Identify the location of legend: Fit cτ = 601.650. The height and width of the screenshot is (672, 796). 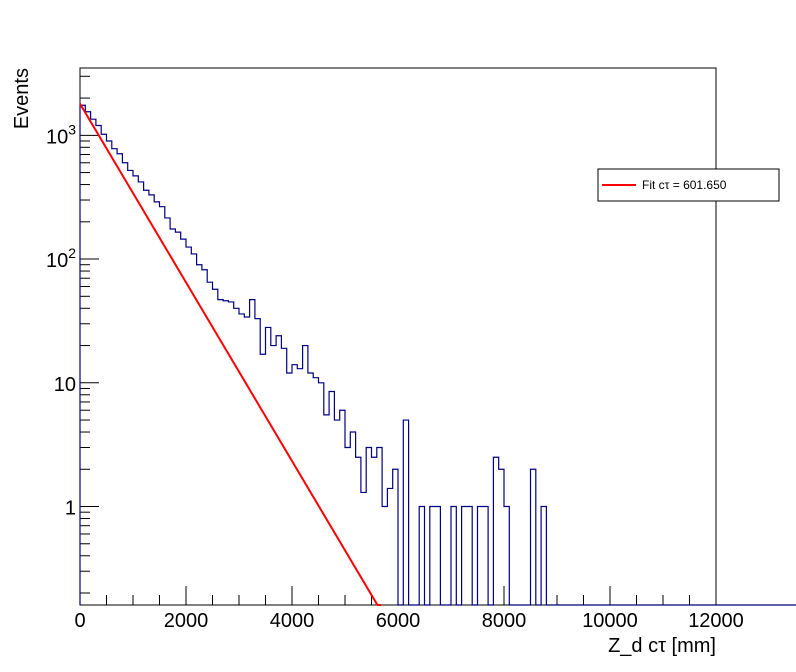
(688, 185).